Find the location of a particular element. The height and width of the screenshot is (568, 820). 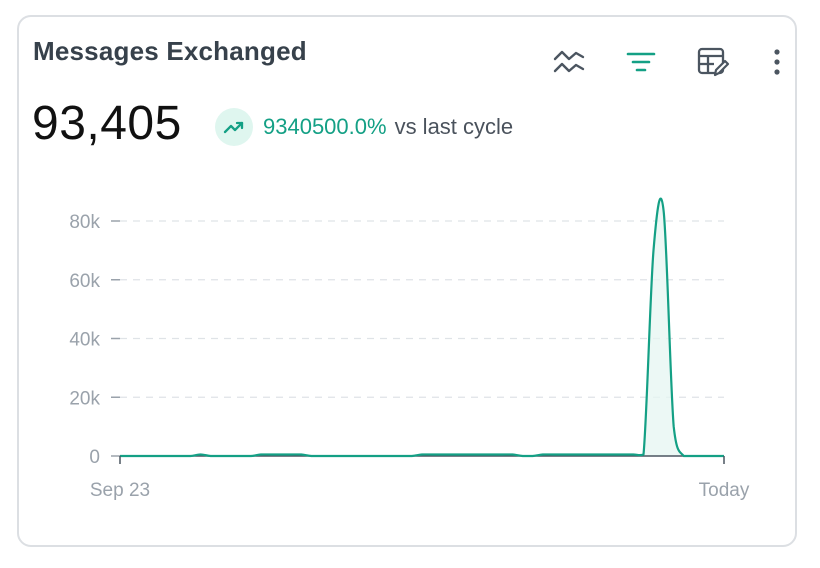

trend-indicator: 9340500.0% vs last cycle is located at coordinates (364, 127).